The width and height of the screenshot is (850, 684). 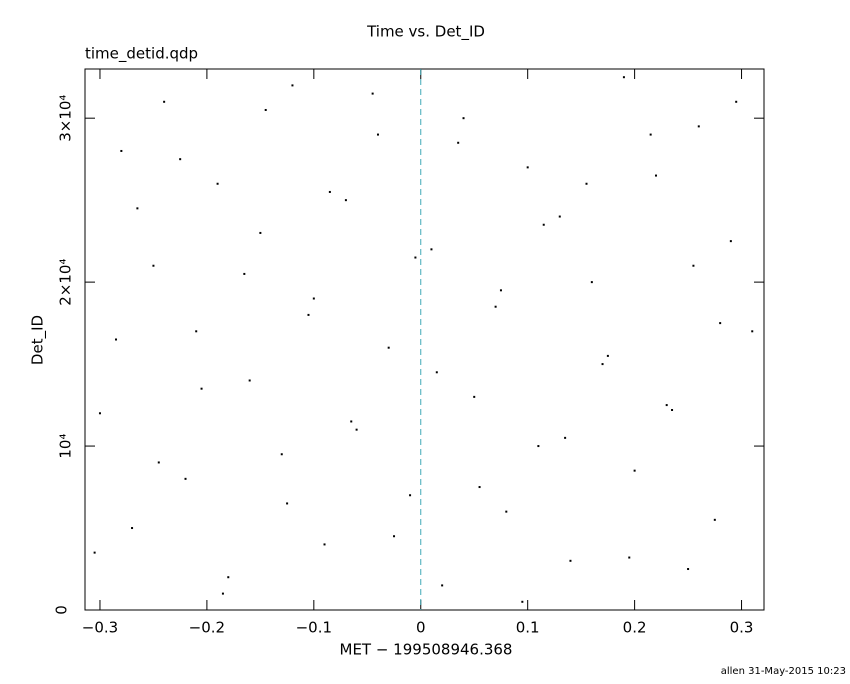 I want to click on footer: allen 31-May-2015 10:23, so click(x=783, y=671).